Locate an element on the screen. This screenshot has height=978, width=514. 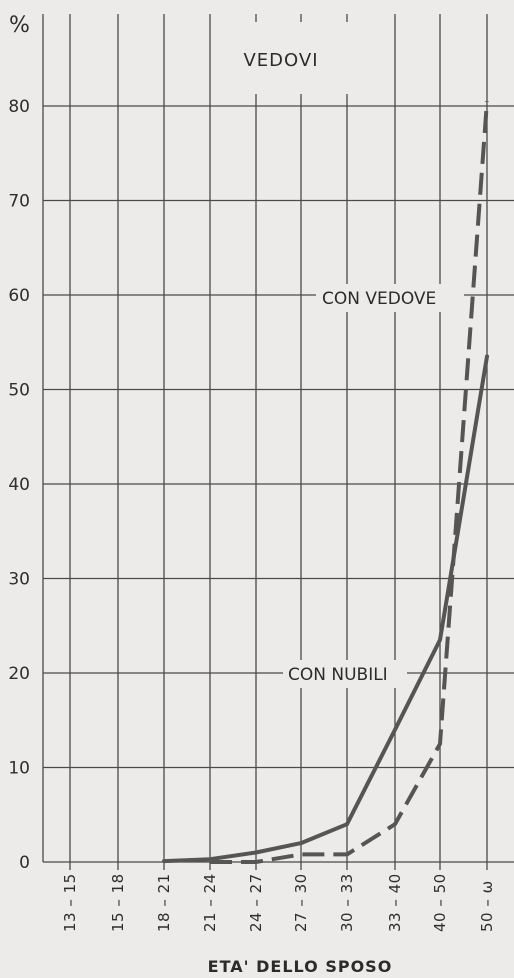
x-tick-label: 15 – 18 is located at coordinates (118, 902).